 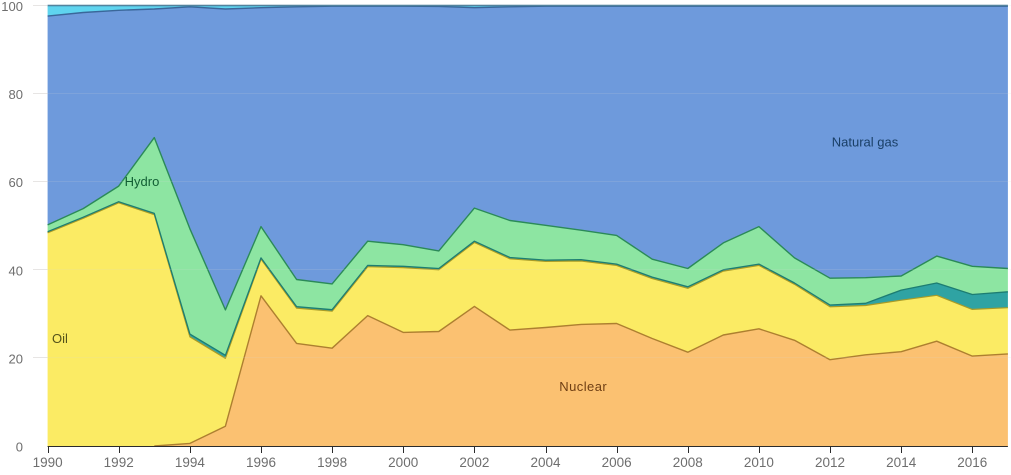 I want to click on svg-text: 1998, so click(x=332, y=462).